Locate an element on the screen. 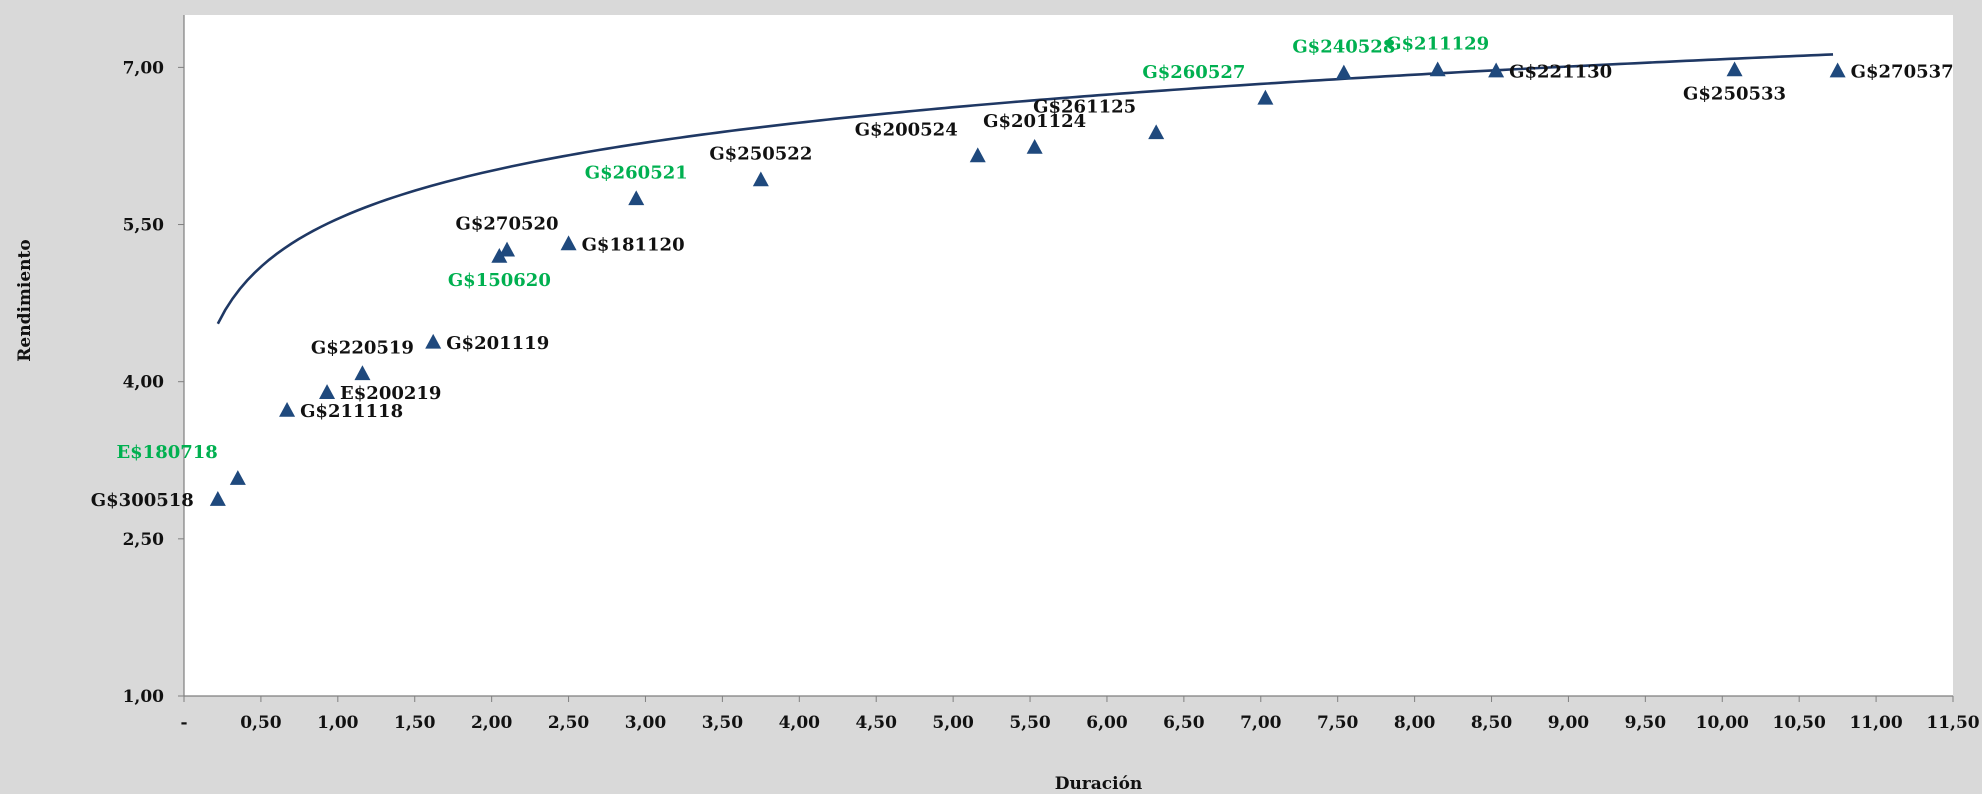  x-tick-label: 7,50 is located at coordinates (1338, 723).